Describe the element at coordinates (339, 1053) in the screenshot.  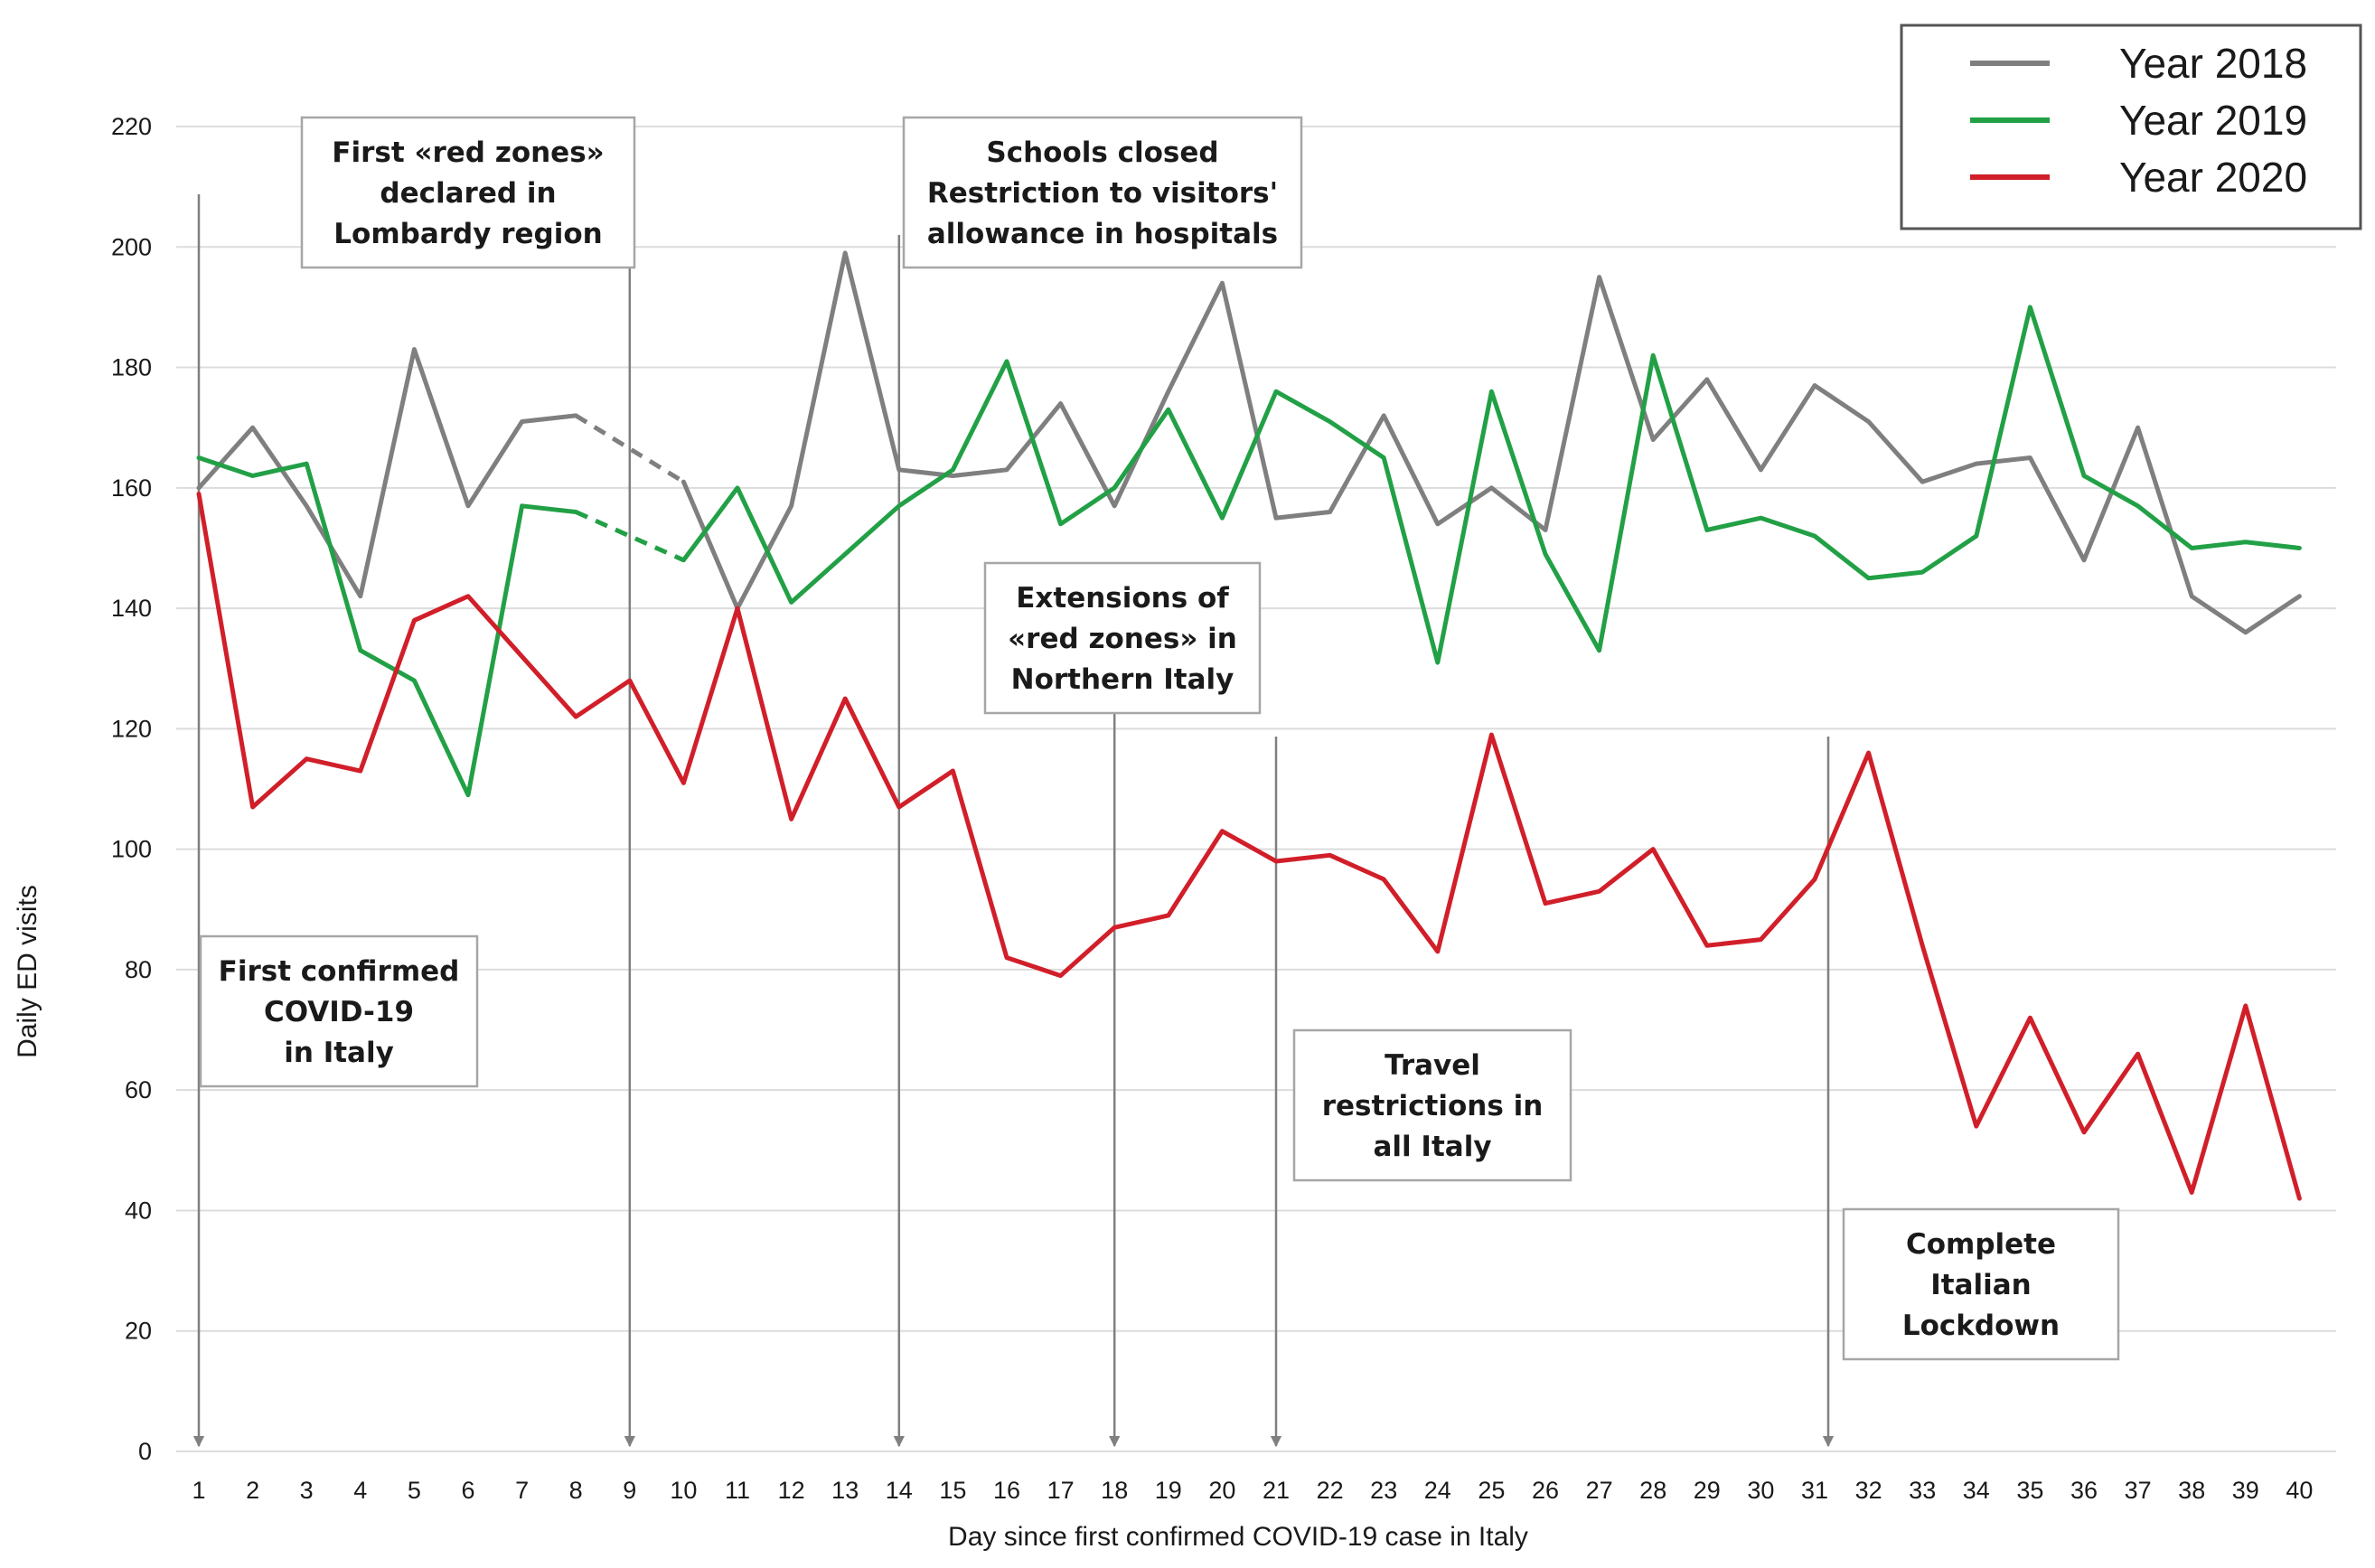
I see `annotation-line: in Italy` at that location.